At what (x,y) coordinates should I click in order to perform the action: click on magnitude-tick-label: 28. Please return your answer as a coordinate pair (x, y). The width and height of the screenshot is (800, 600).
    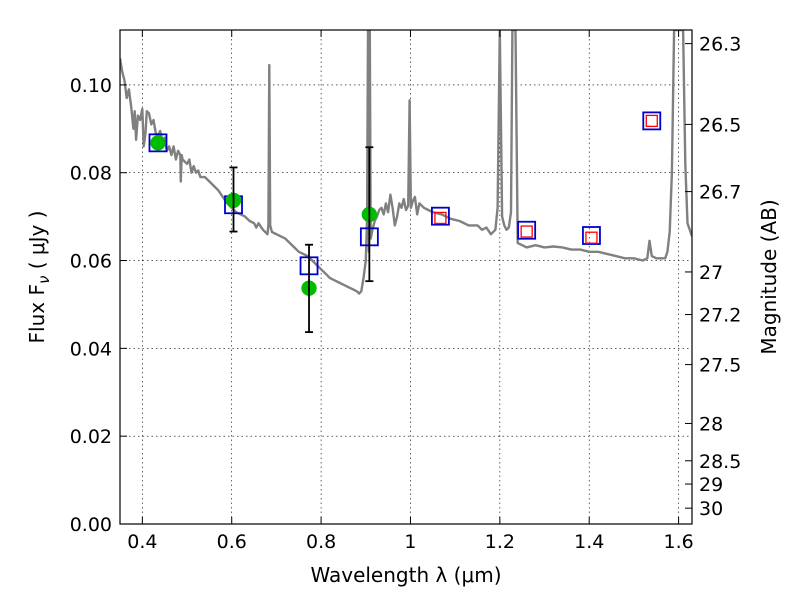
    Looking at the image, I should click on (711, 424).